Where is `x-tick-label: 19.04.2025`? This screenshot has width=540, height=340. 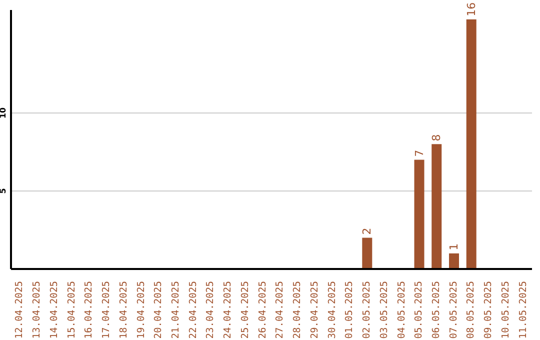 x-tick-label: 19.04.2025 is located at coordinates (141, 310).